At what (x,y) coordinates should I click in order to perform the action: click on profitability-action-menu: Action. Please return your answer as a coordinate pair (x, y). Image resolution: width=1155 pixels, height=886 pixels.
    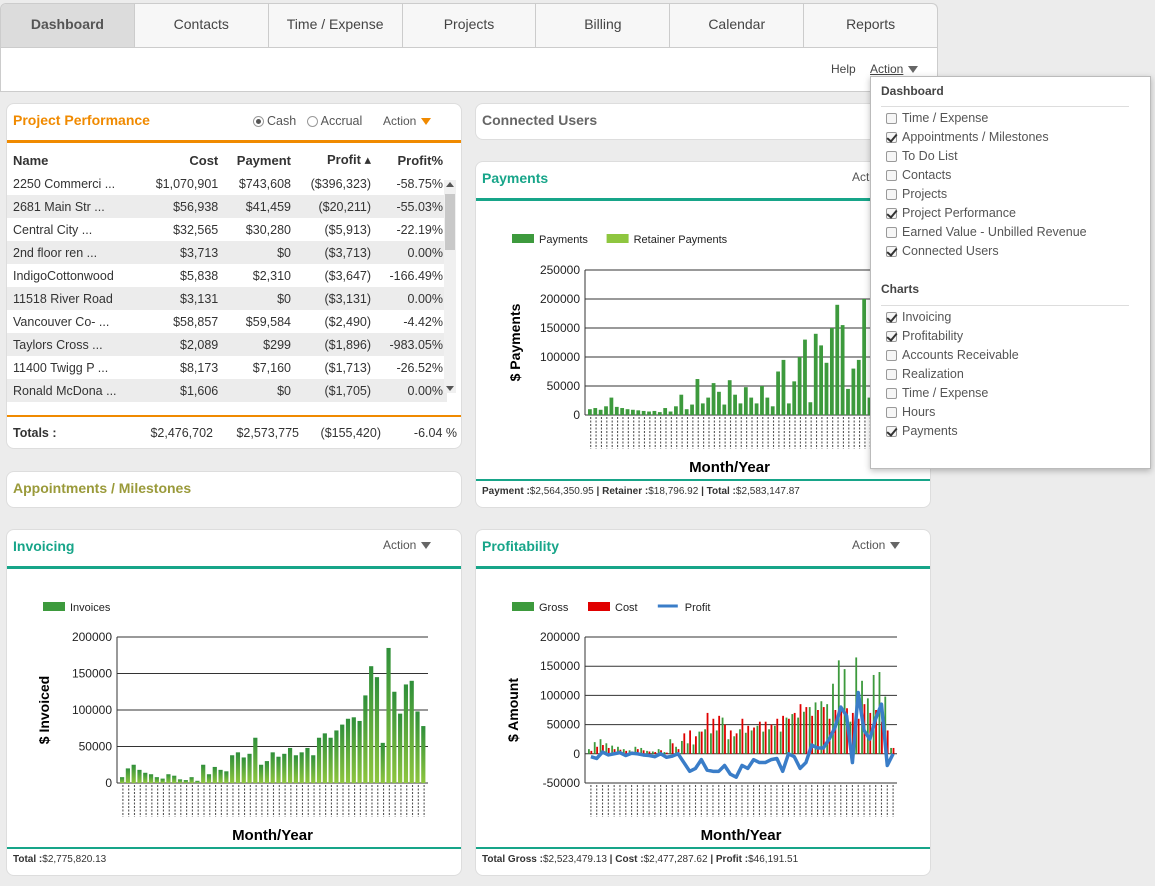
    Looking at the image, I should click on (876, 545).